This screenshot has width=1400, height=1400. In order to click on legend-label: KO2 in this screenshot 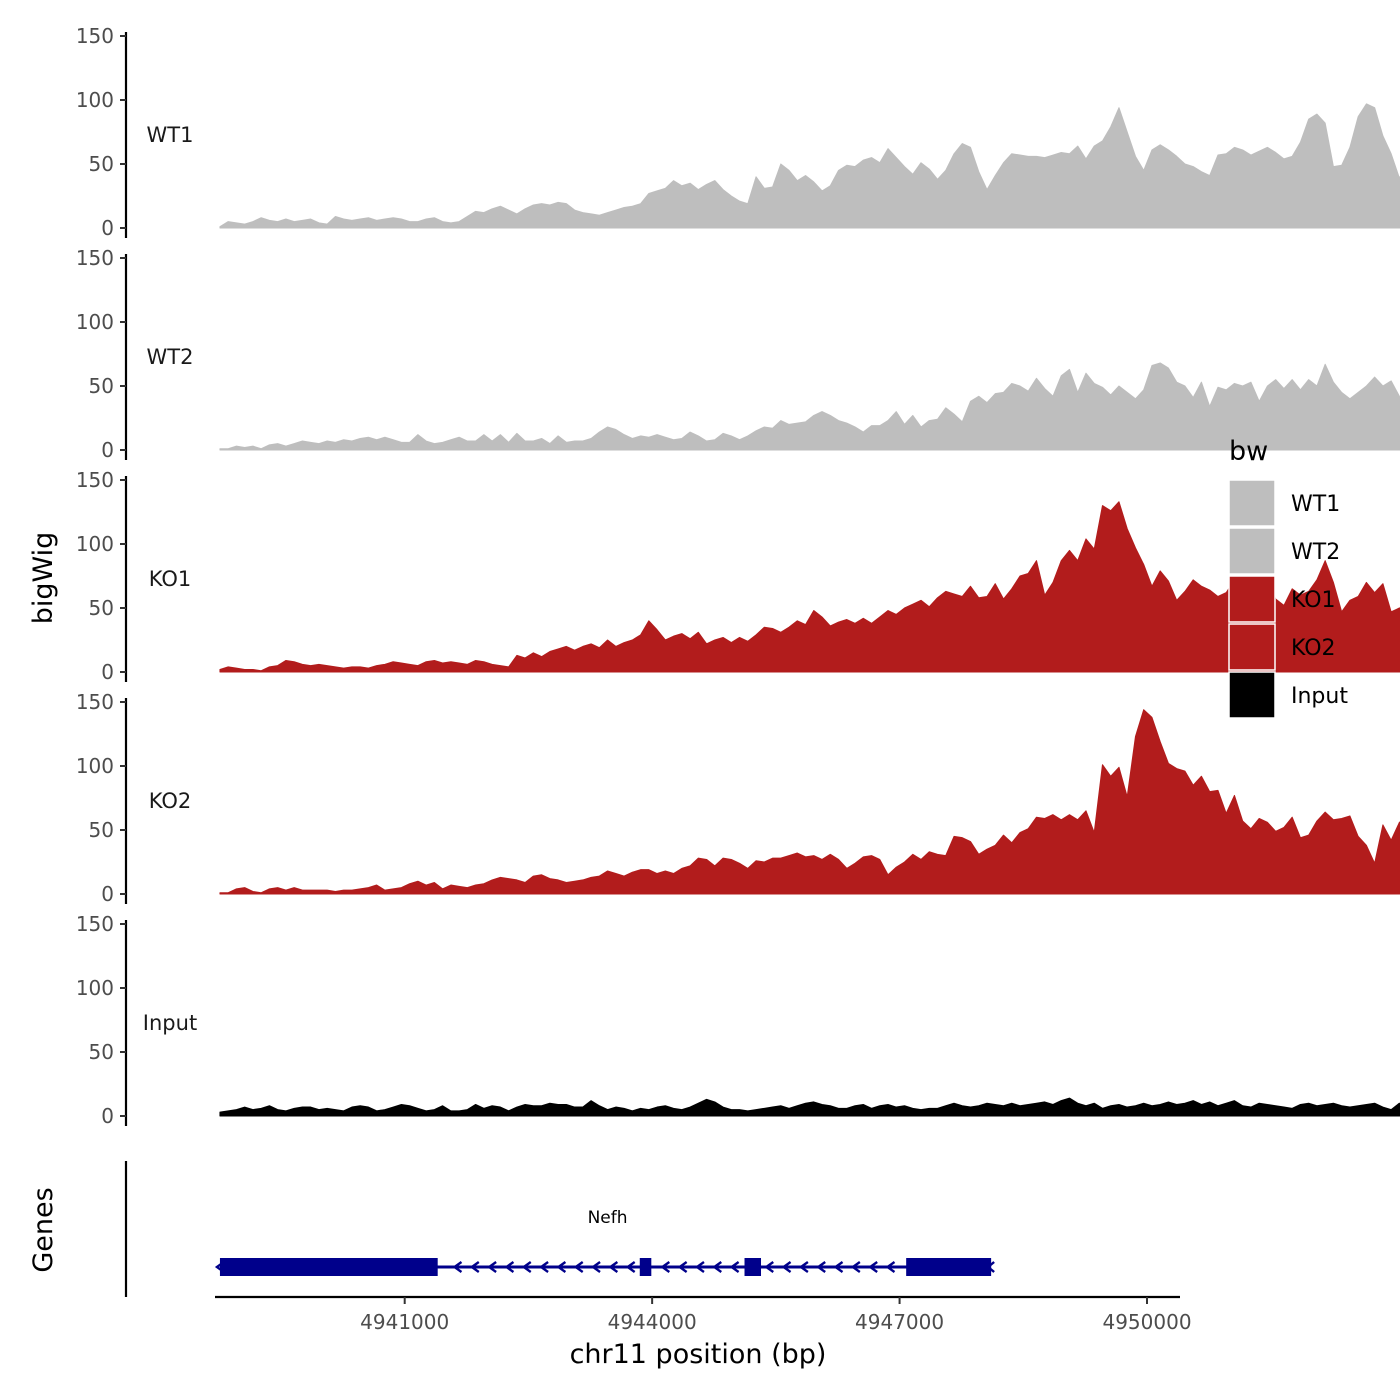, I will do `click(1313, 648)`.